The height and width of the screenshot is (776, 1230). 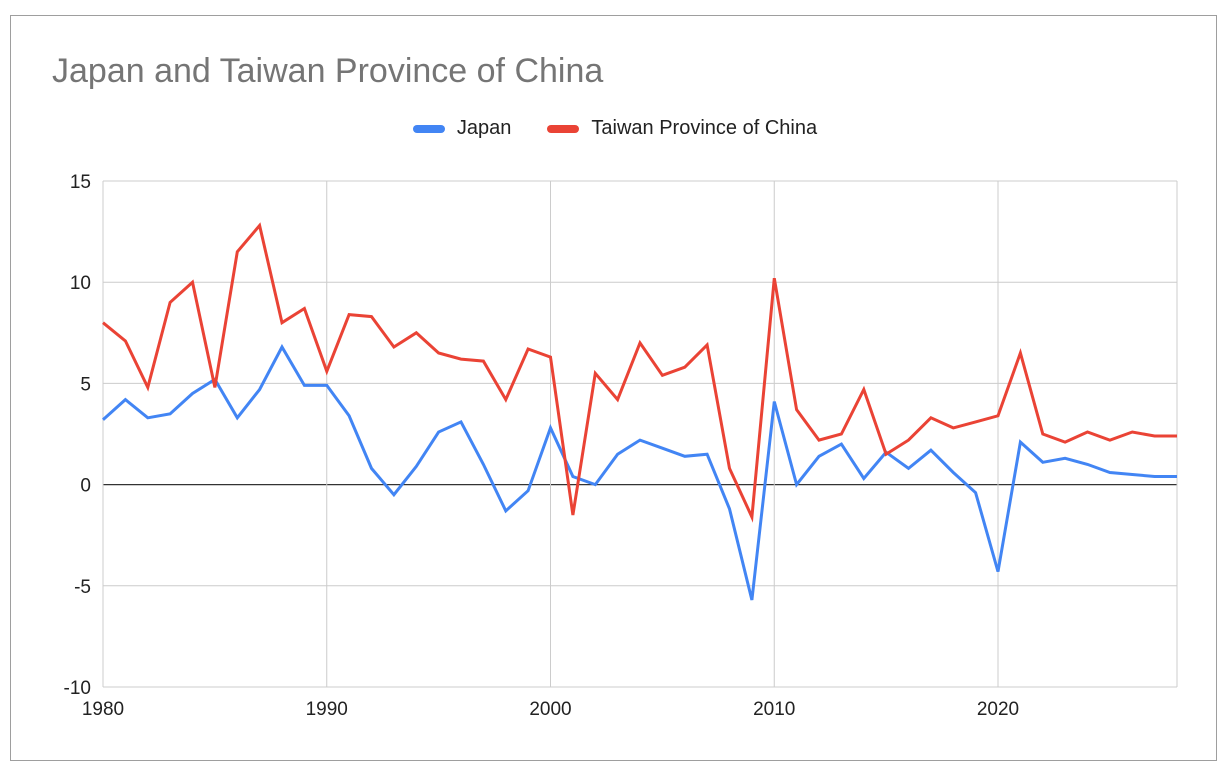 I want to click on y-tick-label: 0, so click(x=85, y=486).